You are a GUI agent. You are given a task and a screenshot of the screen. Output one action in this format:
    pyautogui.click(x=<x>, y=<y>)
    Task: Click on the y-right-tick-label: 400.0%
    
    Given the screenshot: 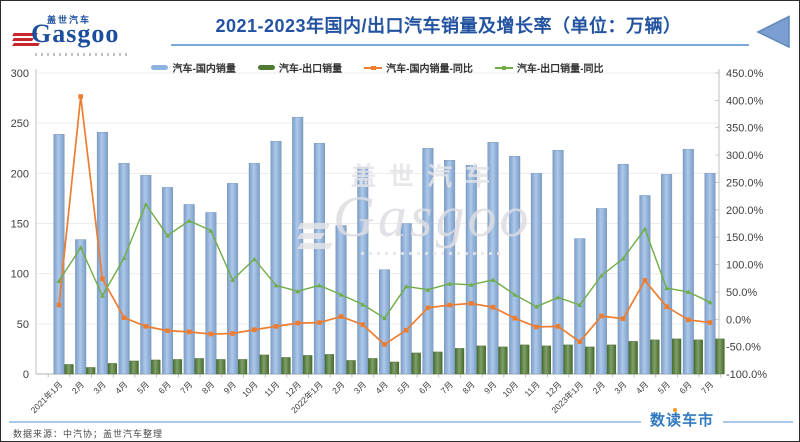 What is the action you would take?
    pyautogui.click(x=745, y=101)
    